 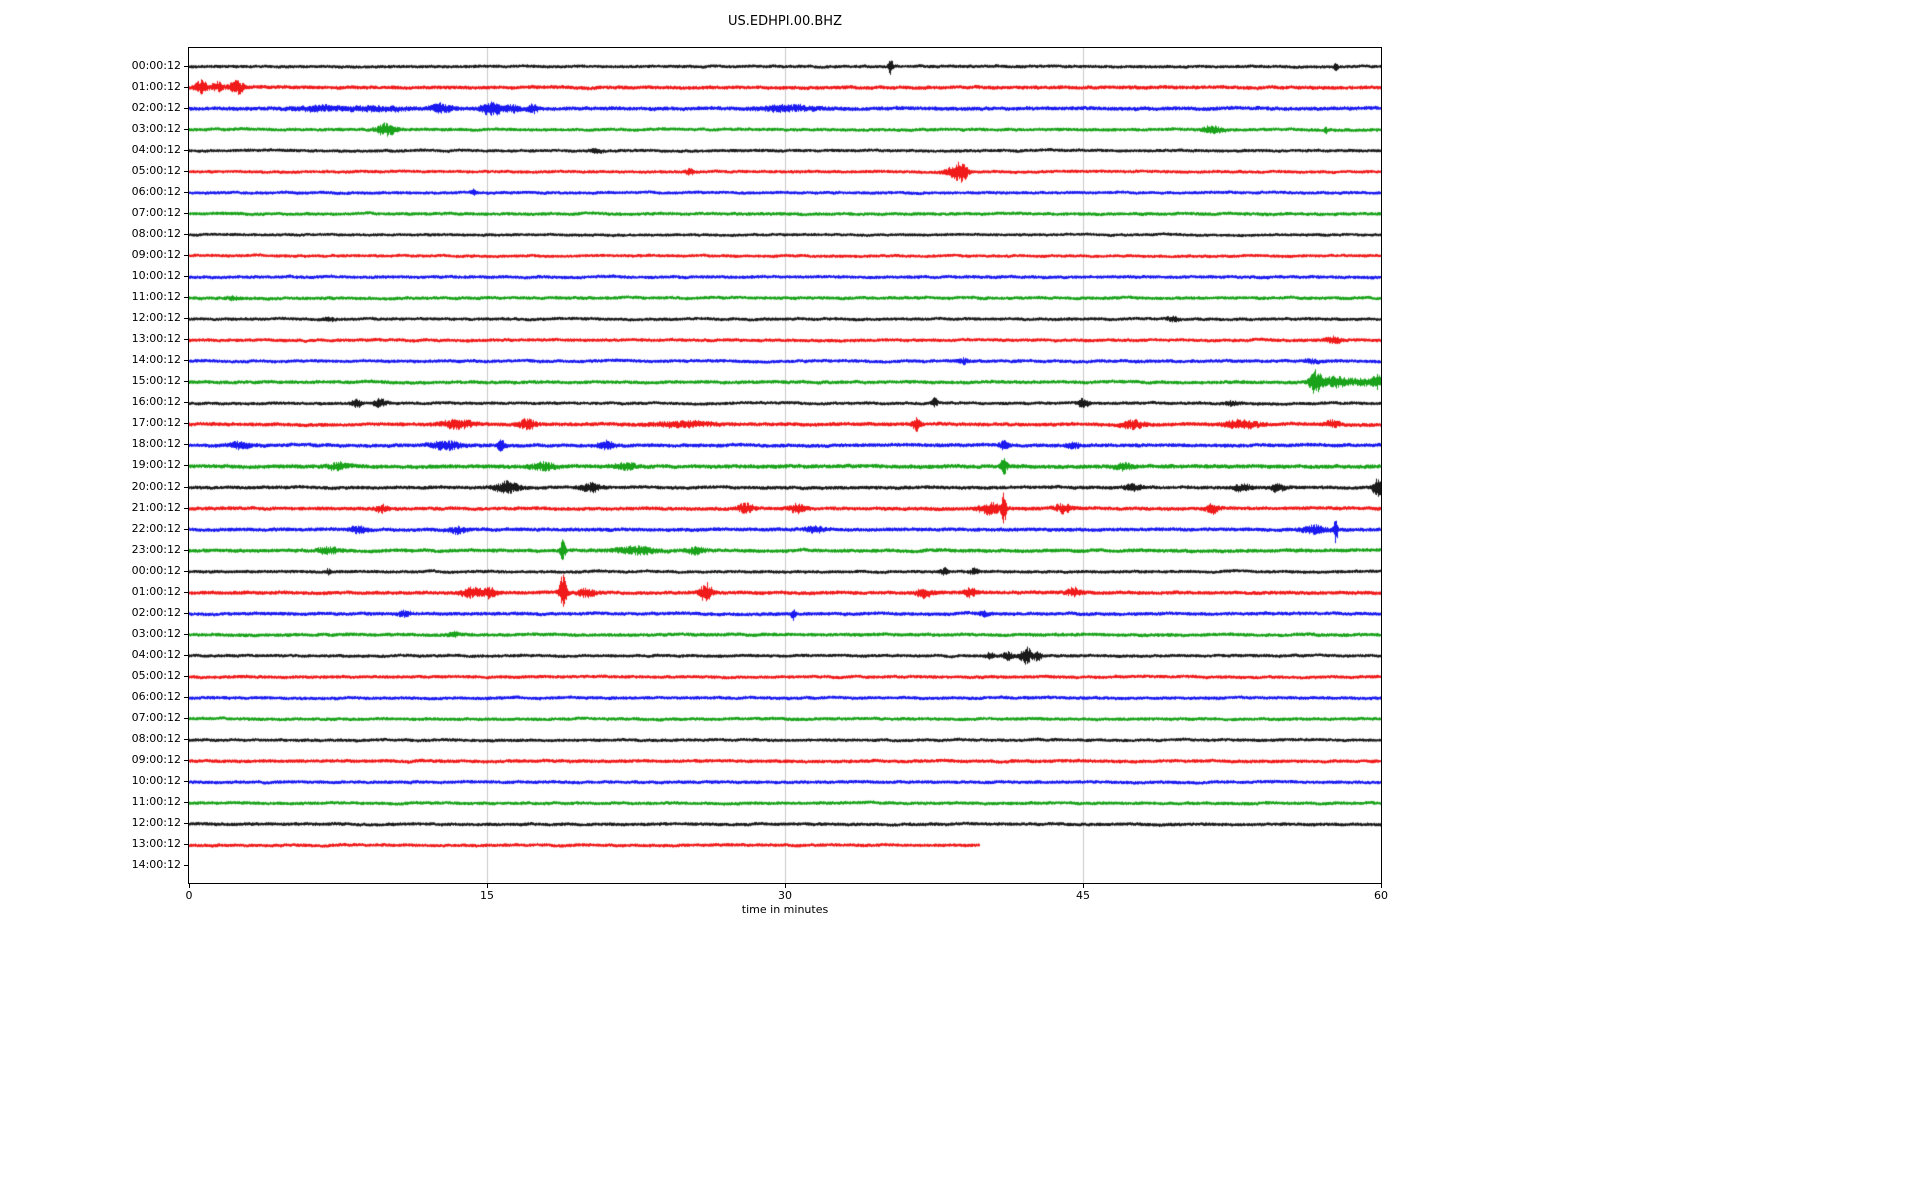 What do you see at coordinates (156, 486) in the screenshot?
I see `y-tick-label: 20:00:12` at bounding box center [156, 486].